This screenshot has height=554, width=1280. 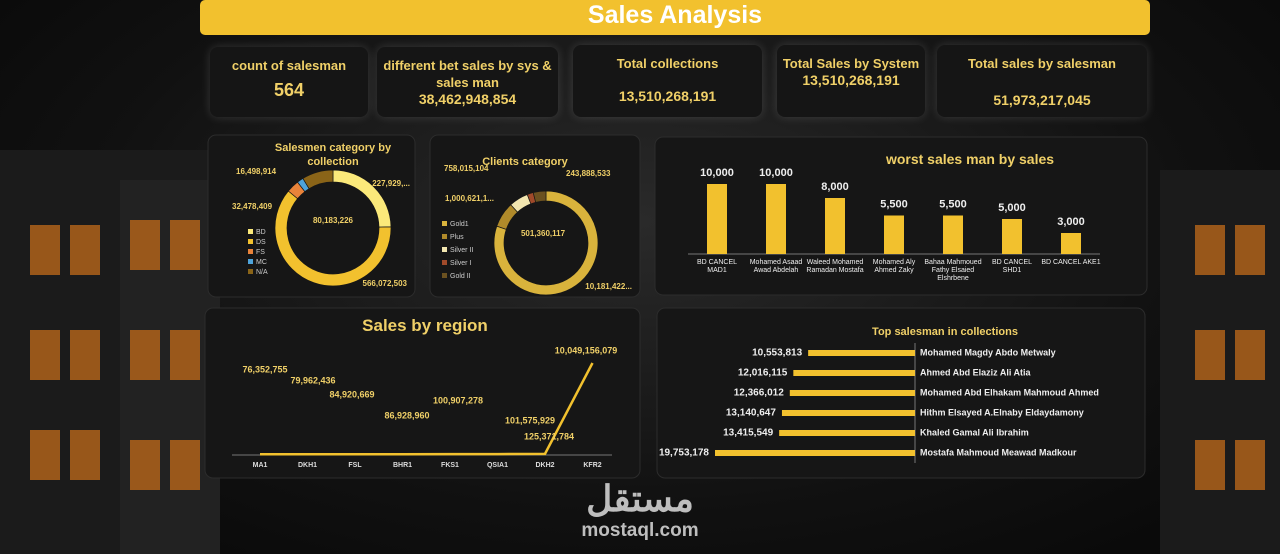 I want to click on y-tick-label: Hithm Elsayed A.Elnaby Eldaydamony, so click(x=1002, y=412).